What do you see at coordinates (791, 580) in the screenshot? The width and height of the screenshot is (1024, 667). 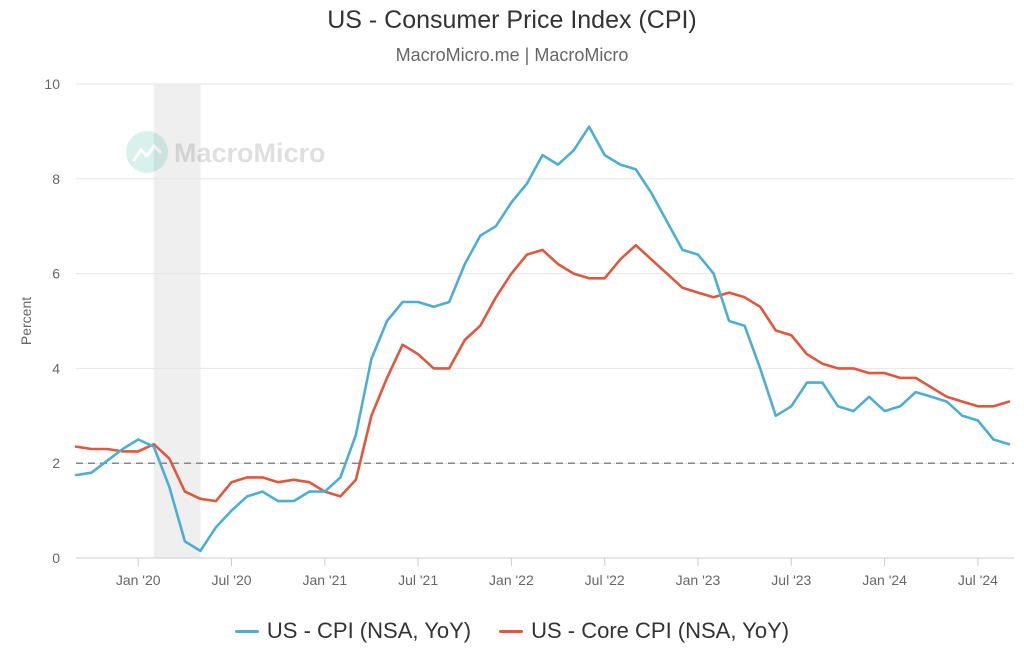 I see `x-tick-label: Jul '23` at bounding box center [791, 580].